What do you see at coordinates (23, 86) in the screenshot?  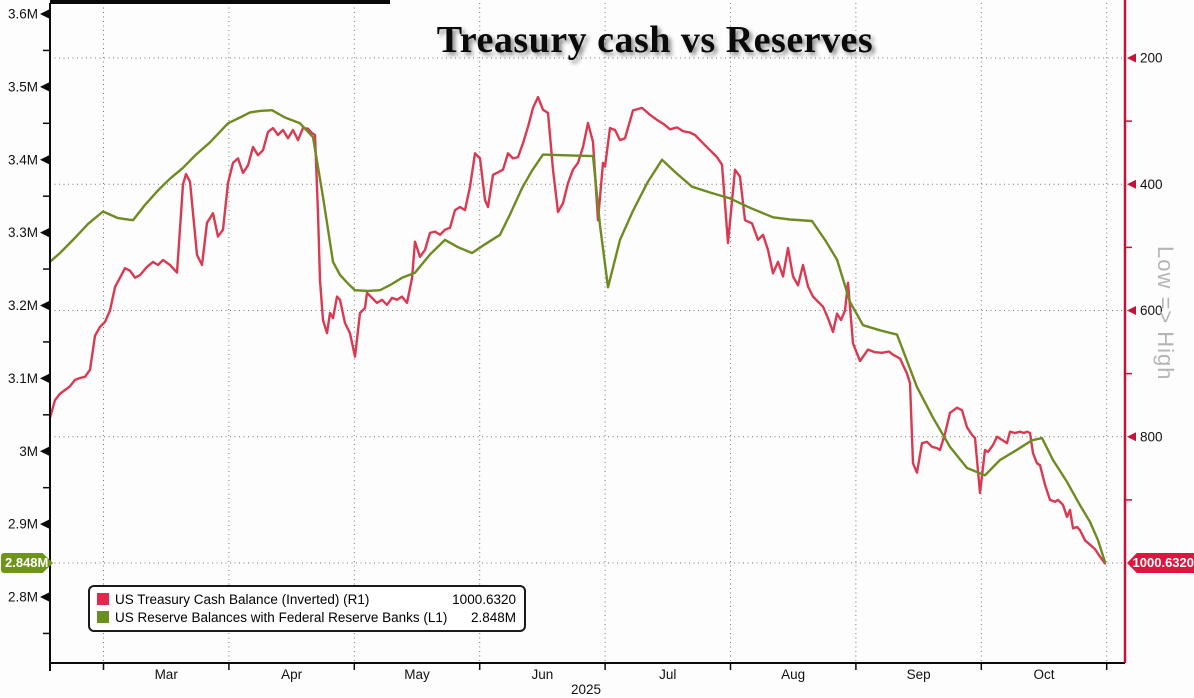 I see `left-axis-tick-label: 3.5M` at bounding box center [23, 86].